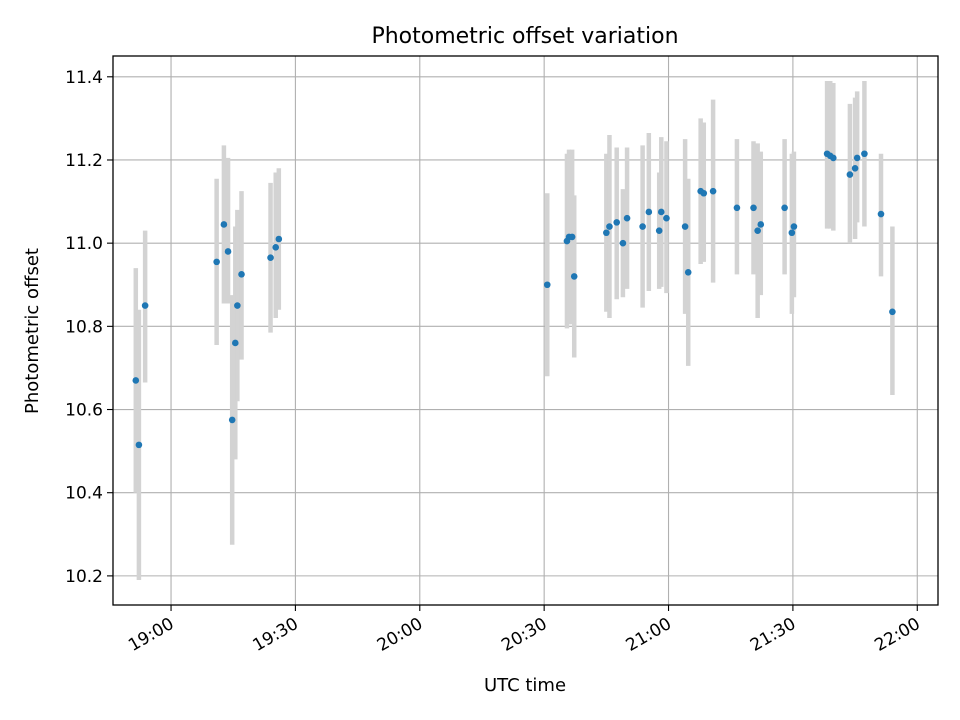  What do you see at coordinates (525, 685) in the screenshot?
I see `x-axis-label: UTC time` at bounding box center [525, 685].